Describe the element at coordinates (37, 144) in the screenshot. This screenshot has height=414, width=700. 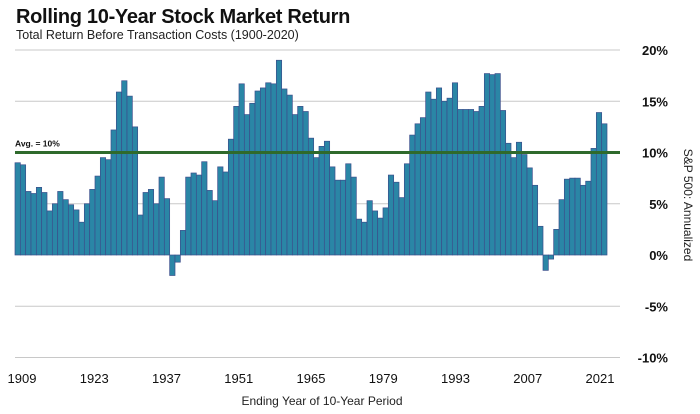
I see `average-label: Avg. = 10%` at that location.